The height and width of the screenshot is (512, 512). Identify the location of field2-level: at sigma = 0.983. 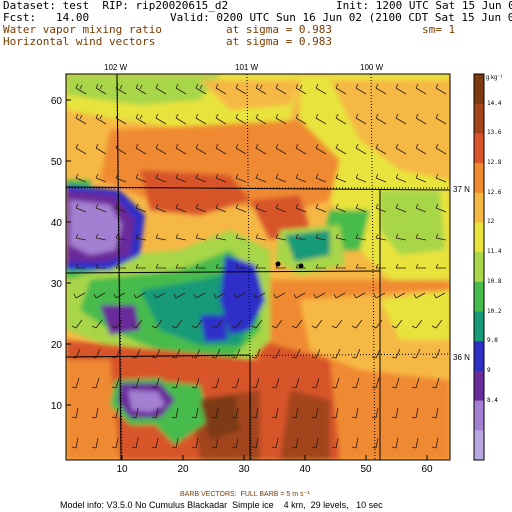
(279, 41).